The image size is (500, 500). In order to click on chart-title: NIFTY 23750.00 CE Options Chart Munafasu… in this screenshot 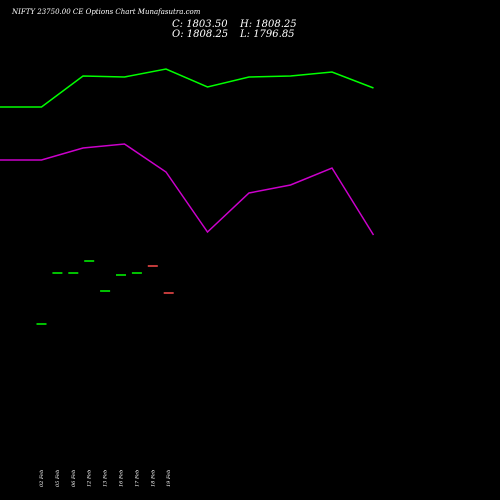, I will do `click(106, 12)`.